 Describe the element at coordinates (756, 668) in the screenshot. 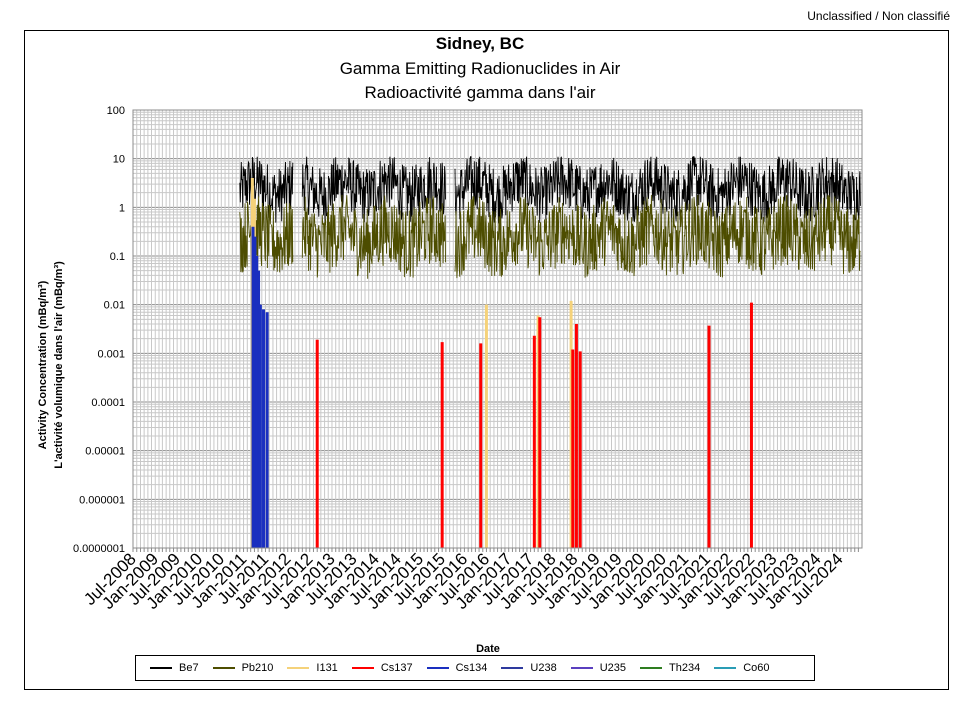

I see `legend-label: Co60` at that location.